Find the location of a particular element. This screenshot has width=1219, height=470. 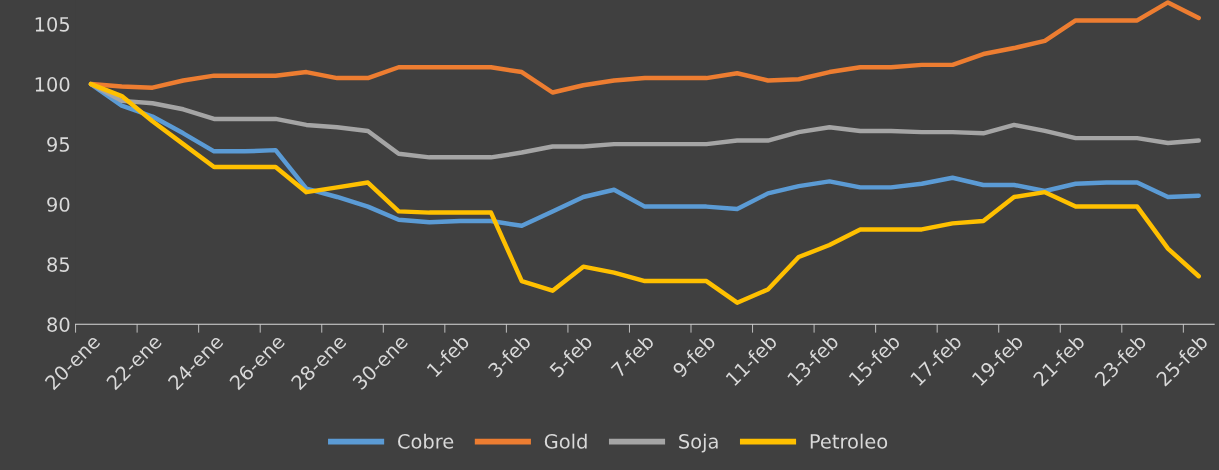

legend-label: Cobre is located at coordinates (426, 441).